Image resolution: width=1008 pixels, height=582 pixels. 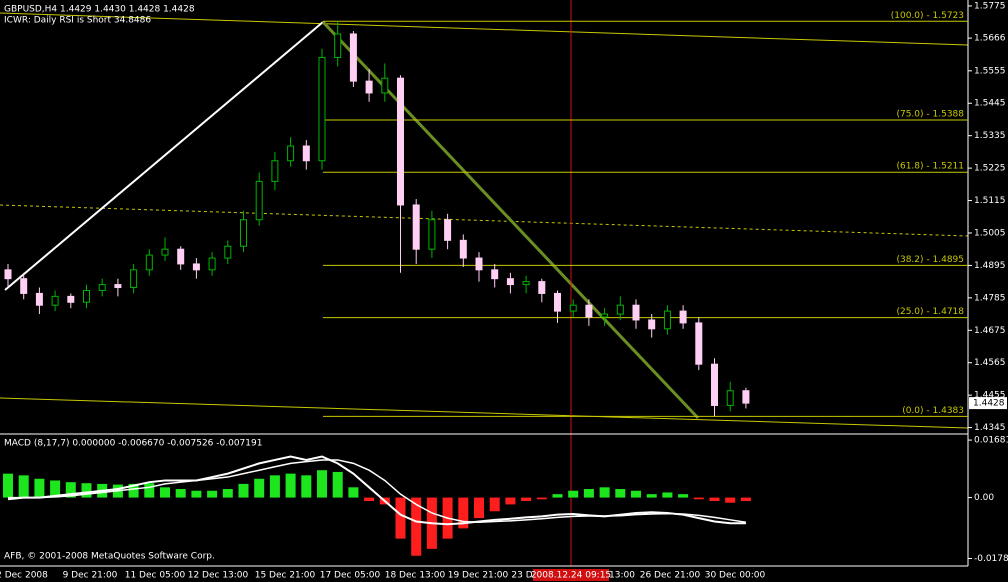 I want to click on chart-title: GBPUSD,H4 1.4429 1.4430 1.4428 1.4428, so click(x=99, y=10).